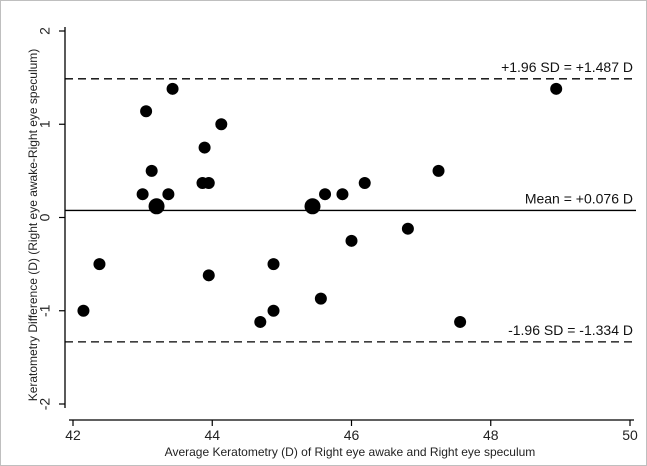 This screenshot has height=466, width=647. What do you see at coordinates (45, 404) in the screenshot?
I see `y-tick-label: -2` at bounding box center [45, 404].